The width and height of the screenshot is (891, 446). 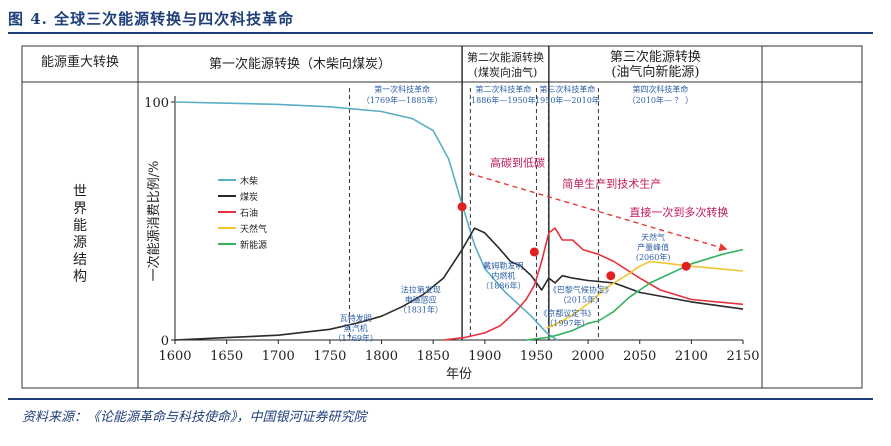 I want to click on arrow-label: 直接一次到多次转换, so click(x=678, y=212).